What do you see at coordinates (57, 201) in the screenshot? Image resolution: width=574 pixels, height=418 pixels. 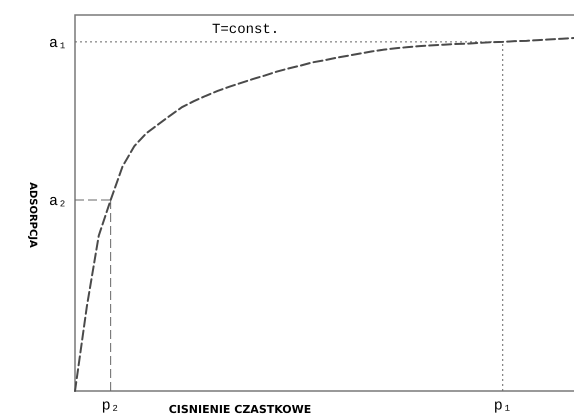 I see `ref-line-label: a₂` at bounding box center [57, 201].